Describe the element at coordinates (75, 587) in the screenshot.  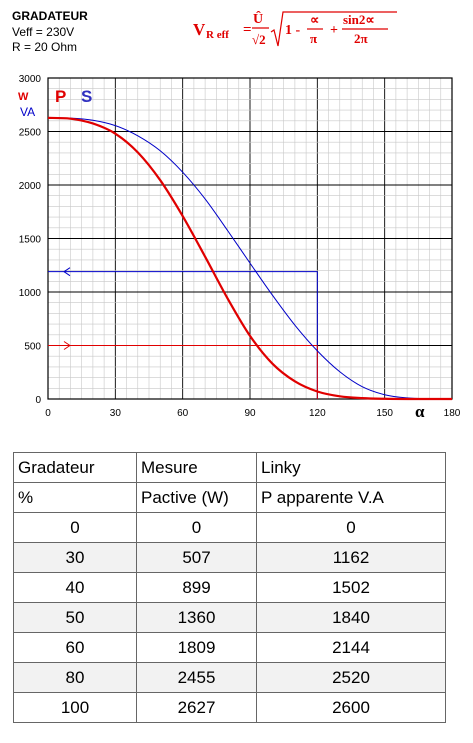
I see `table-cell: 40` at that location.